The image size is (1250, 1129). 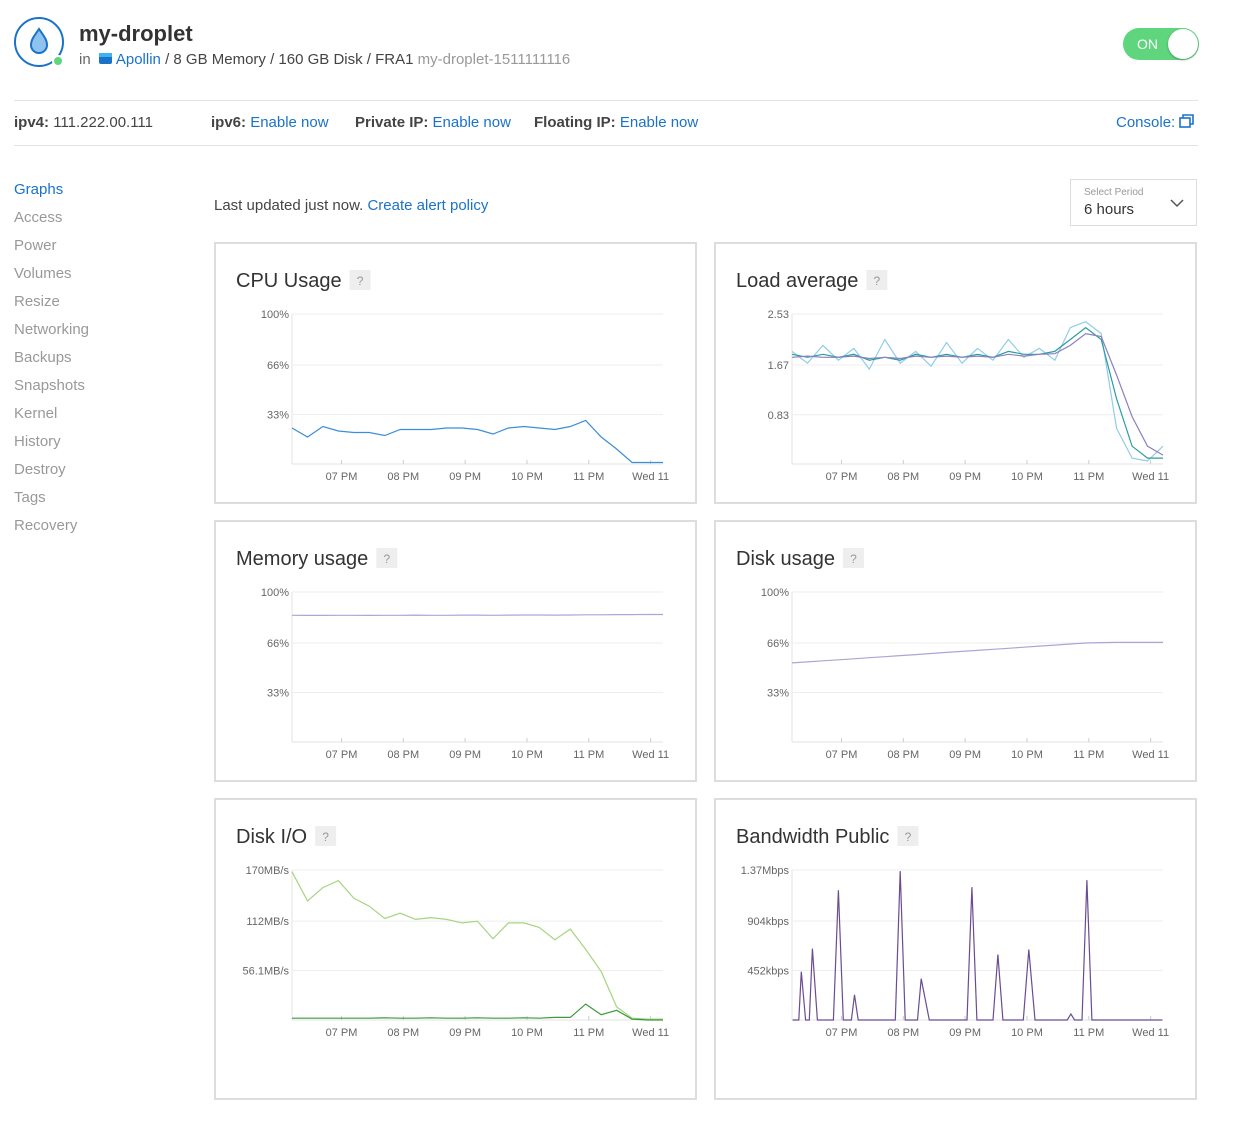 I want to click on ipv4-value: 111.222.00.111, so click(x=103, y=122).